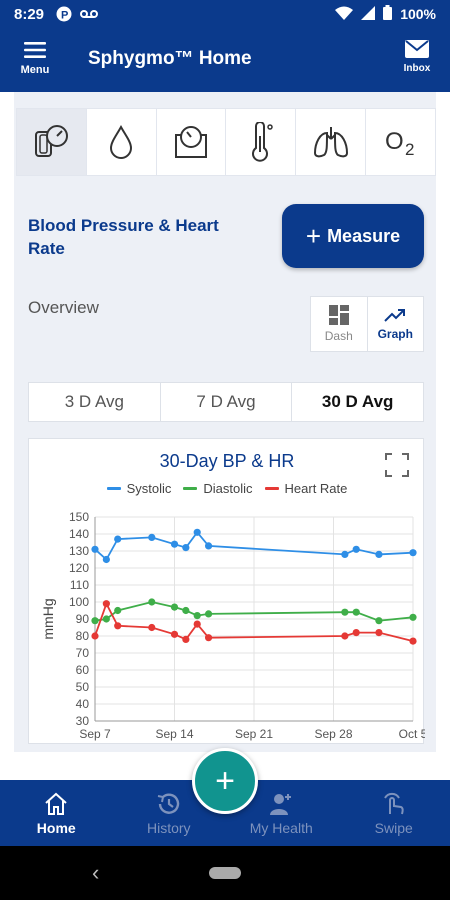  Describe the element at coordinates (79, 602) in the screenshot. I see `y-tick-label: 100` at that location.